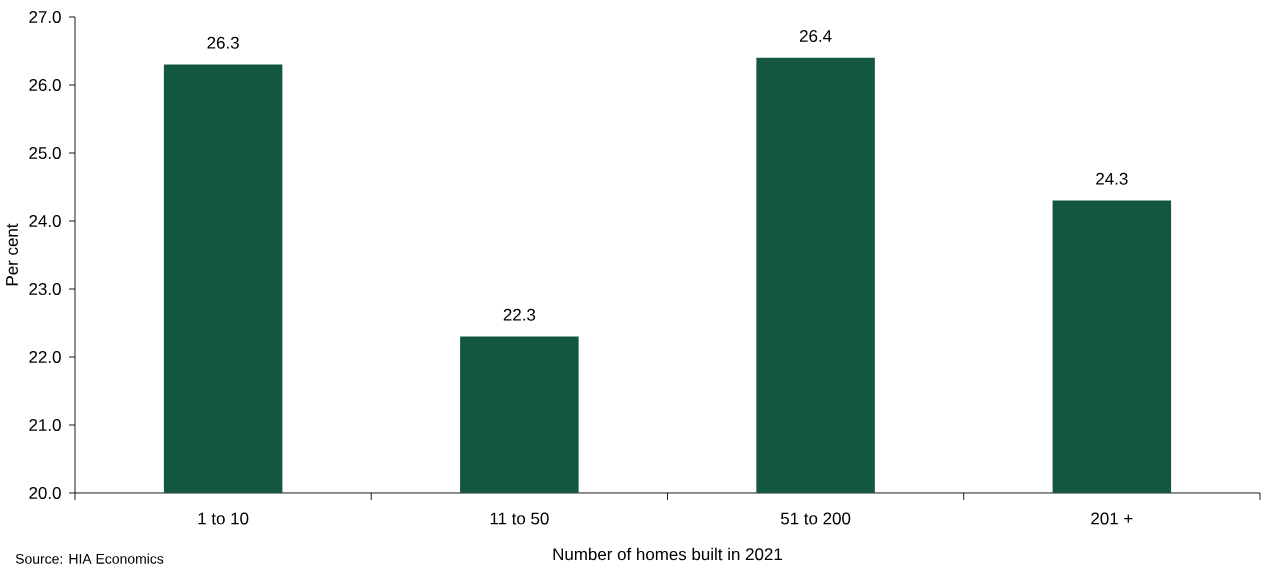 Image resolution: width=1261 pixels, height=568 pixels. What do you see at coordinates (45, 152) in the screenshot?
I see `y-tick-label: 25.0` at bounding box center [45, 152].